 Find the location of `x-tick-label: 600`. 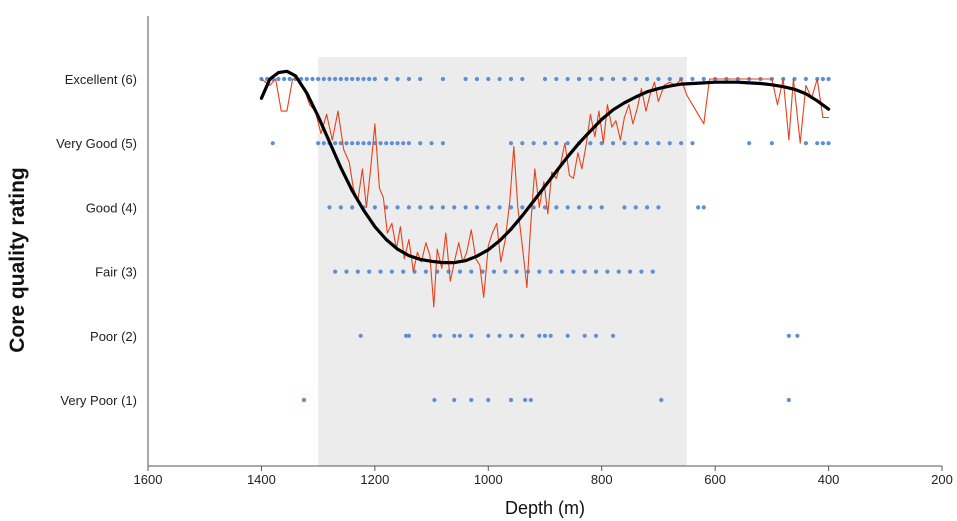

x-tick-label: 600 is located at coordinates (715, 479).